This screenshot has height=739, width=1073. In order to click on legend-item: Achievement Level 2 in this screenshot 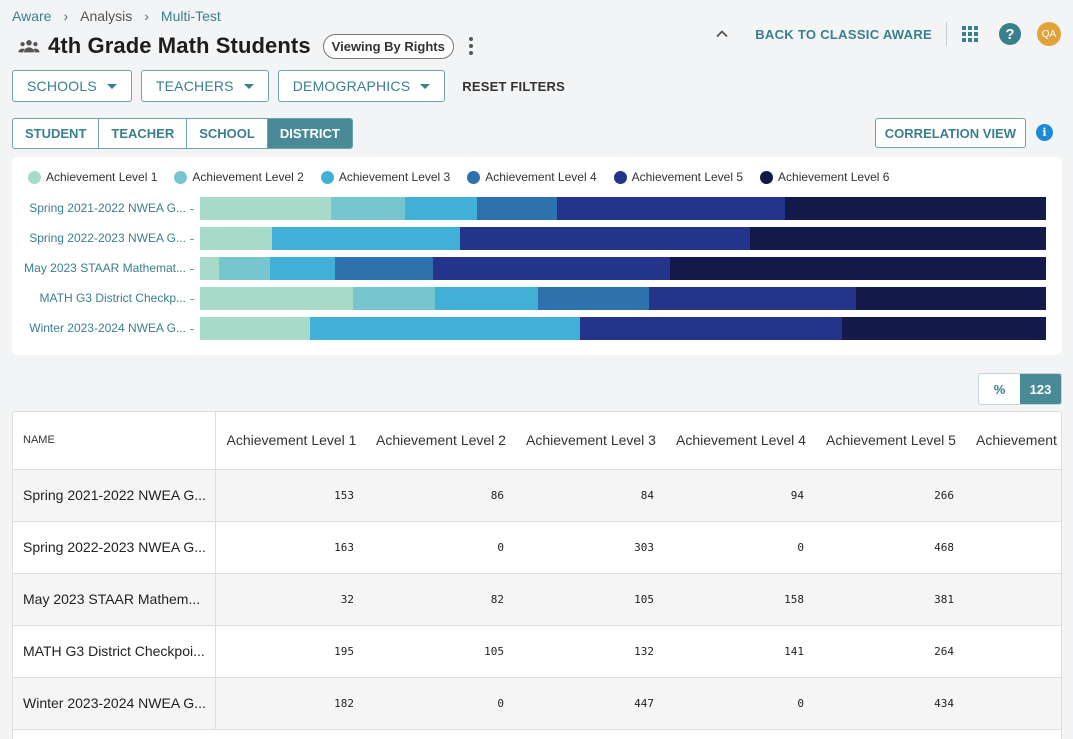, I will do `click(239, 177)`.